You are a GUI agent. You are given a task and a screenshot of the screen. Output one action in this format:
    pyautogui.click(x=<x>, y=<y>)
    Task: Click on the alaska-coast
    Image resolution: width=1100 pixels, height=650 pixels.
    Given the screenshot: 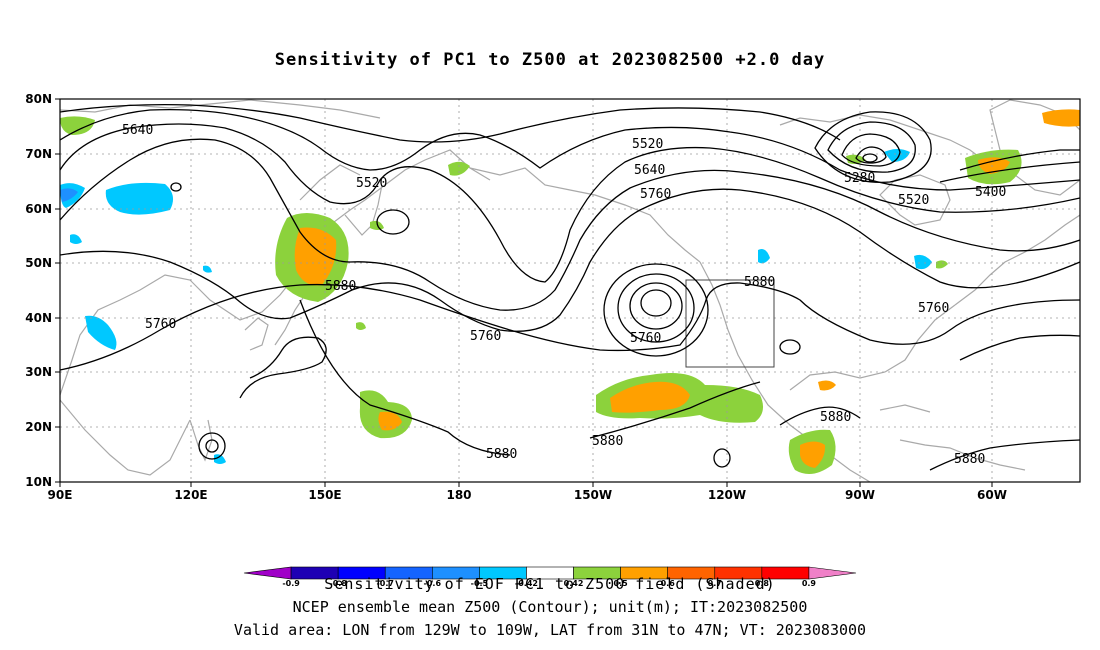 What is the action you would take?
    pyautogui.click(x=585, y=215)
    